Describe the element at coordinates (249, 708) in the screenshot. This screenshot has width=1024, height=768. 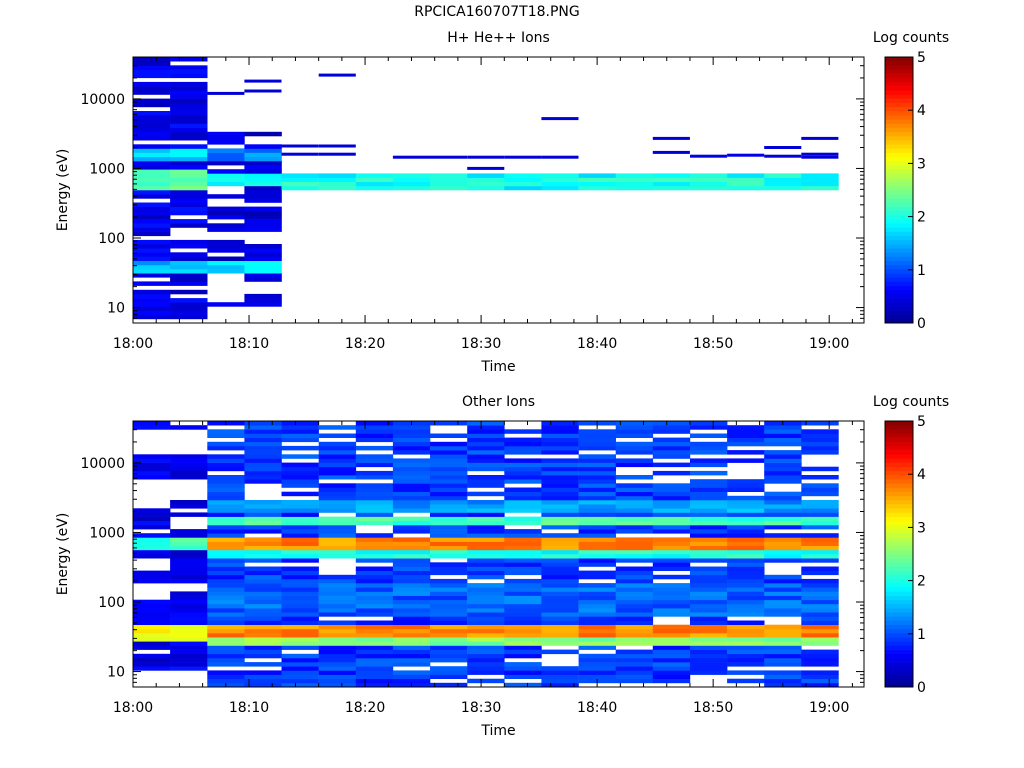
I see `x-tick-label: 18:10` at that location.